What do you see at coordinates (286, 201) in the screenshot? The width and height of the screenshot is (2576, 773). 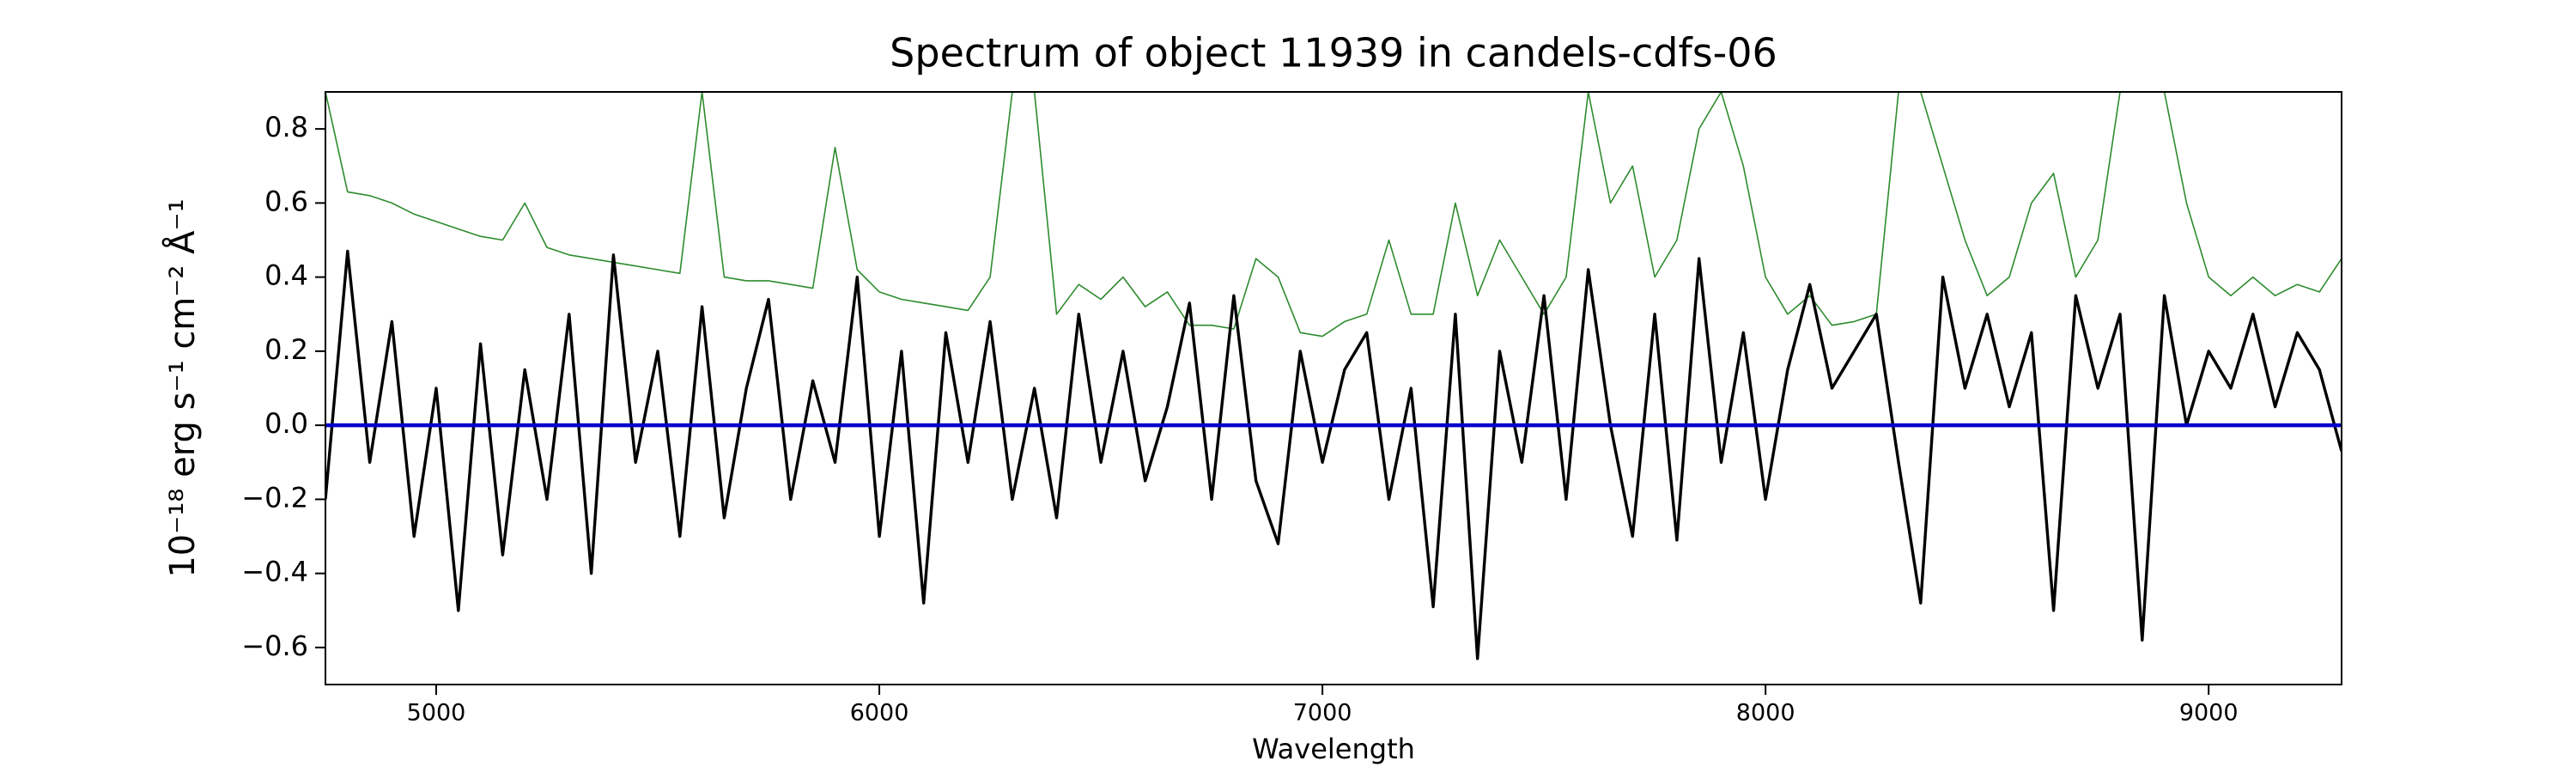 I see `y-tick-label: 0.6` at bounding box center [286, 201].